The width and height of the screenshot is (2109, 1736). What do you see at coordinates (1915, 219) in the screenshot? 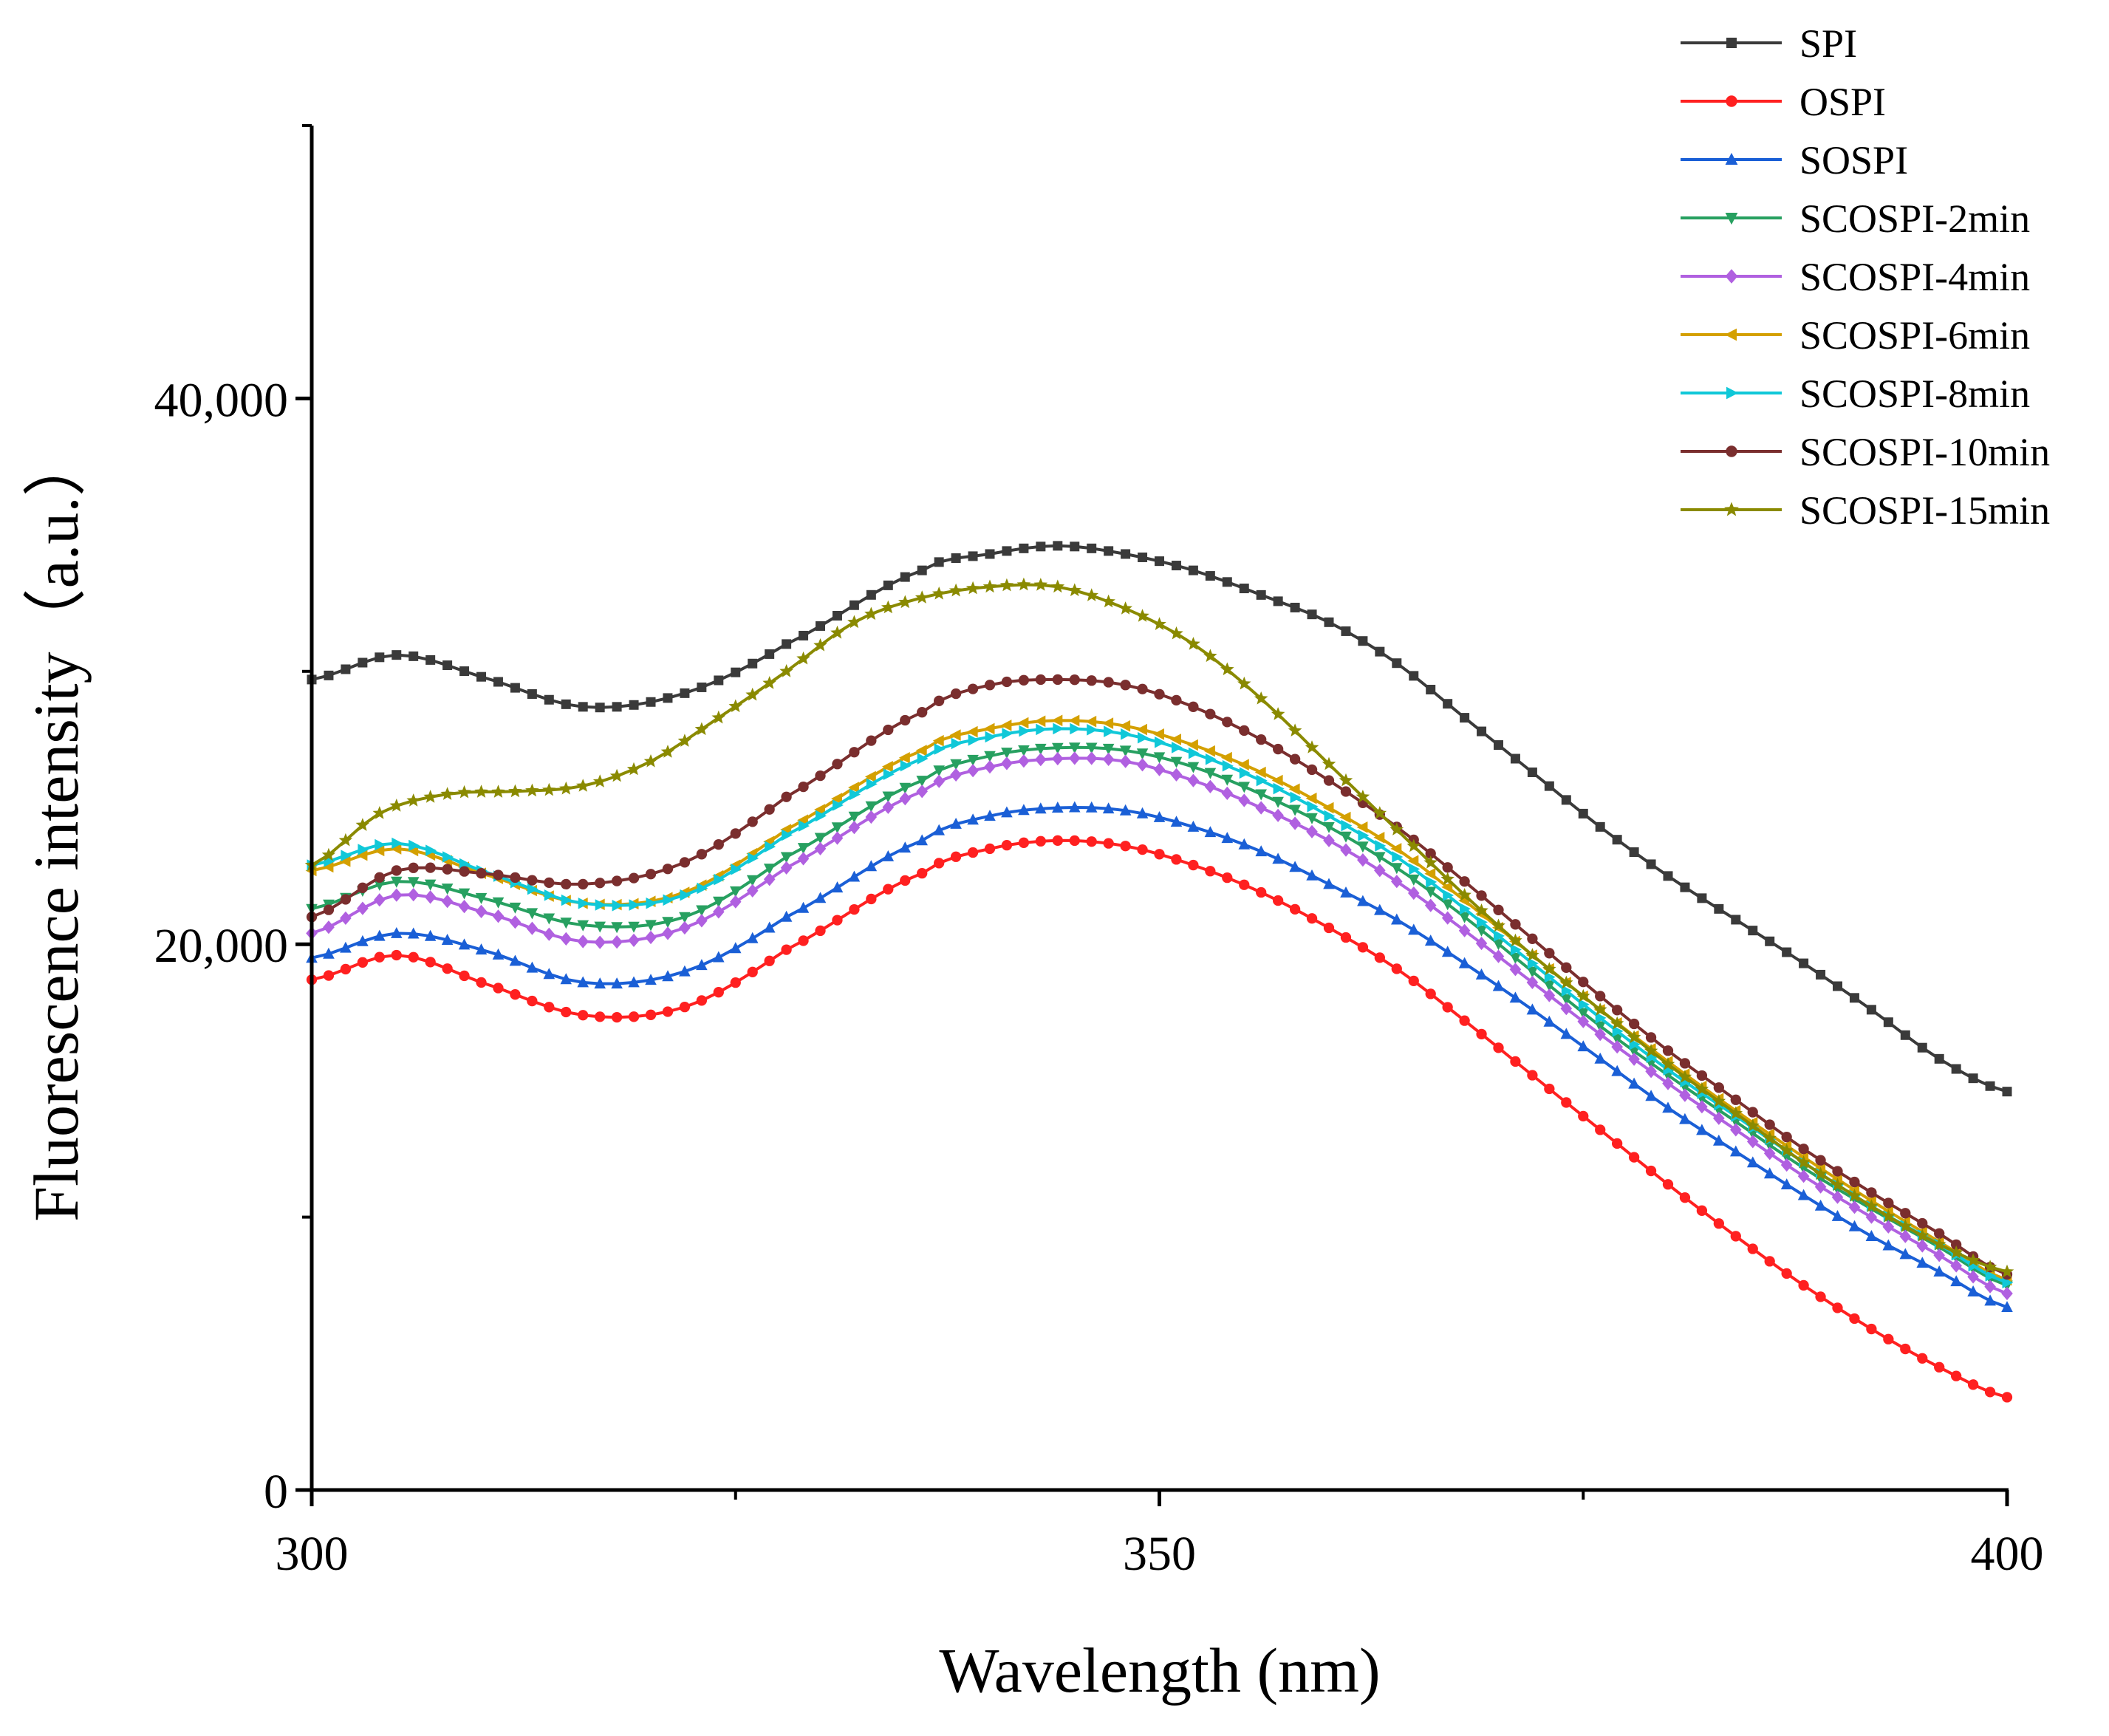
I see `legend-label: SCOSPI-2min` at bounding box center [1915, 219].